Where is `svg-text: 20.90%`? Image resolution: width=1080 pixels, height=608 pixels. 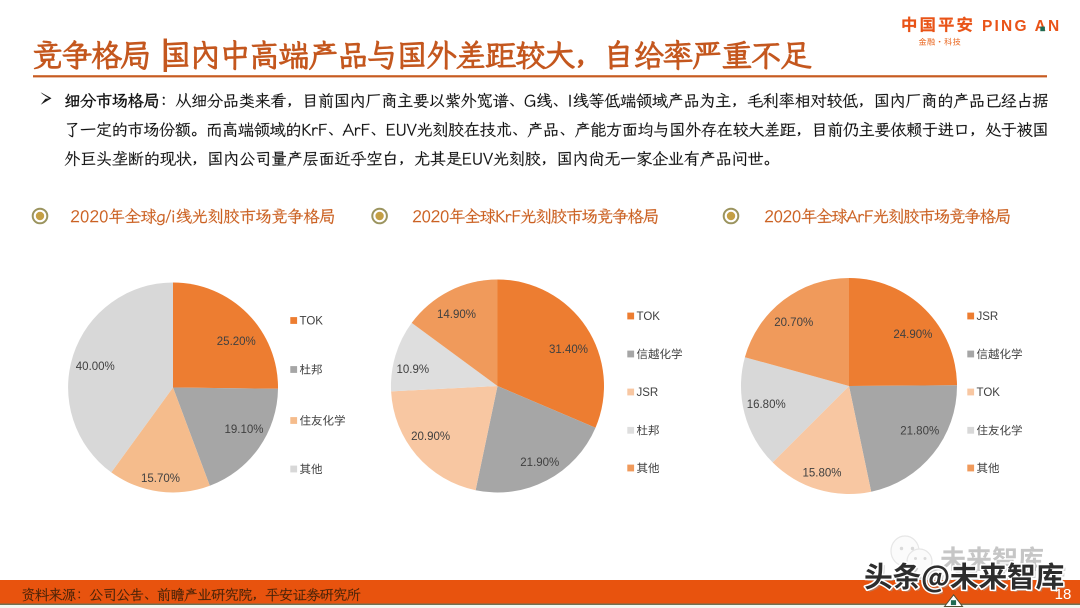
svg-text: 20.90% is located at coordinates (430, 437).